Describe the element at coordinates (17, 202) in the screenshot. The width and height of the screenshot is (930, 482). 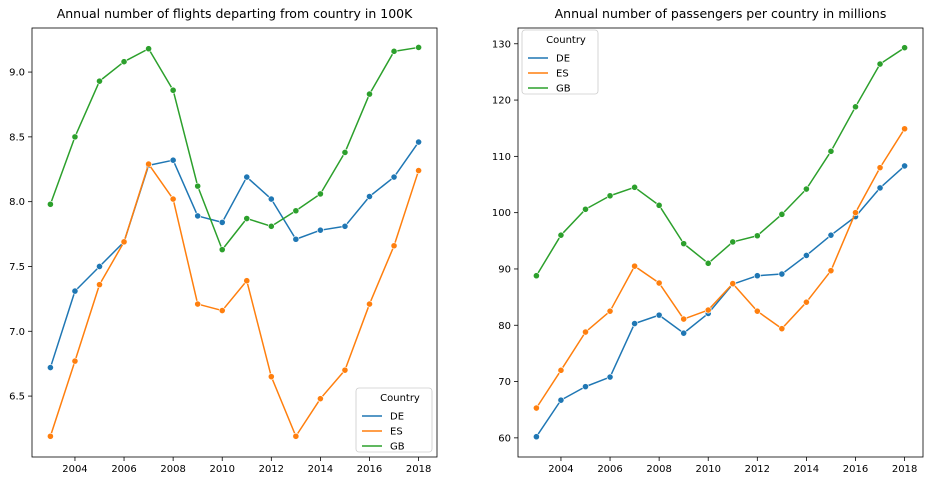
I see `flights-y-tick-label: 8.0` at that location.